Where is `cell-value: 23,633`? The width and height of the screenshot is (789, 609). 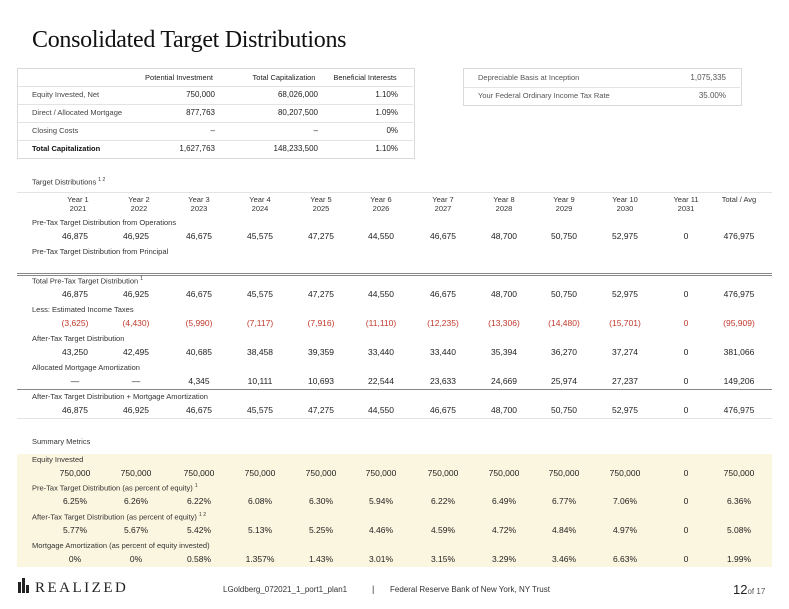 cell-value: 23,633 is located at coordinates (443, 381).